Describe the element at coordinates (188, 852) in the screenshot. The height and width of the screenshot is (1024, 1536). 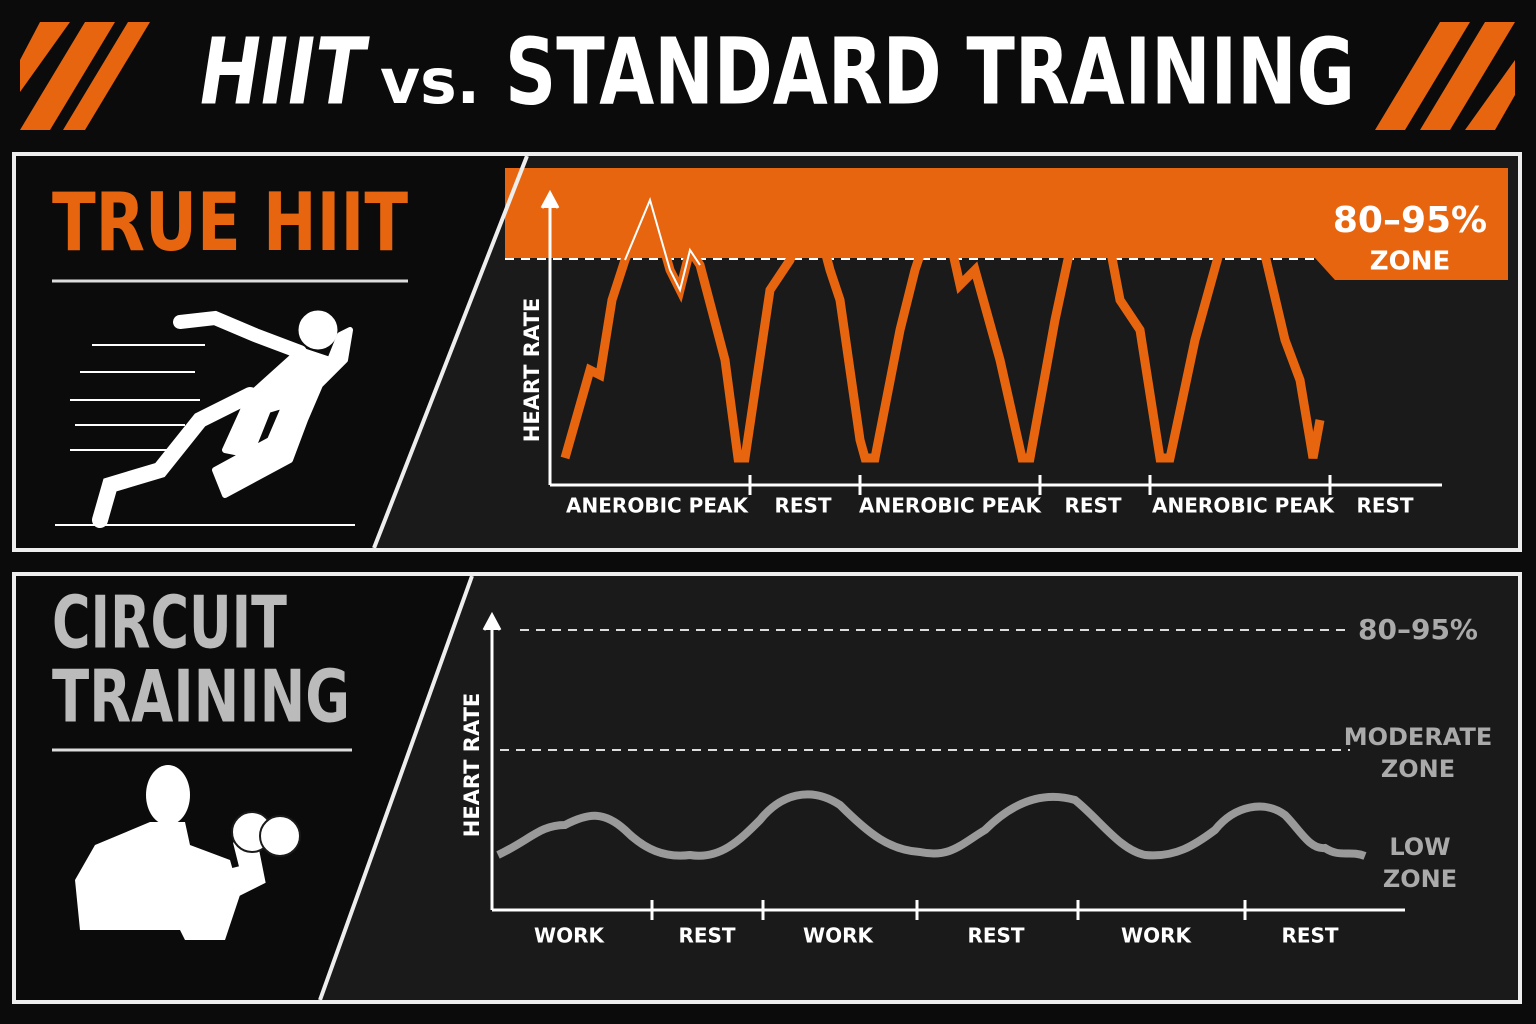
I see `lifter-icon` at that location.